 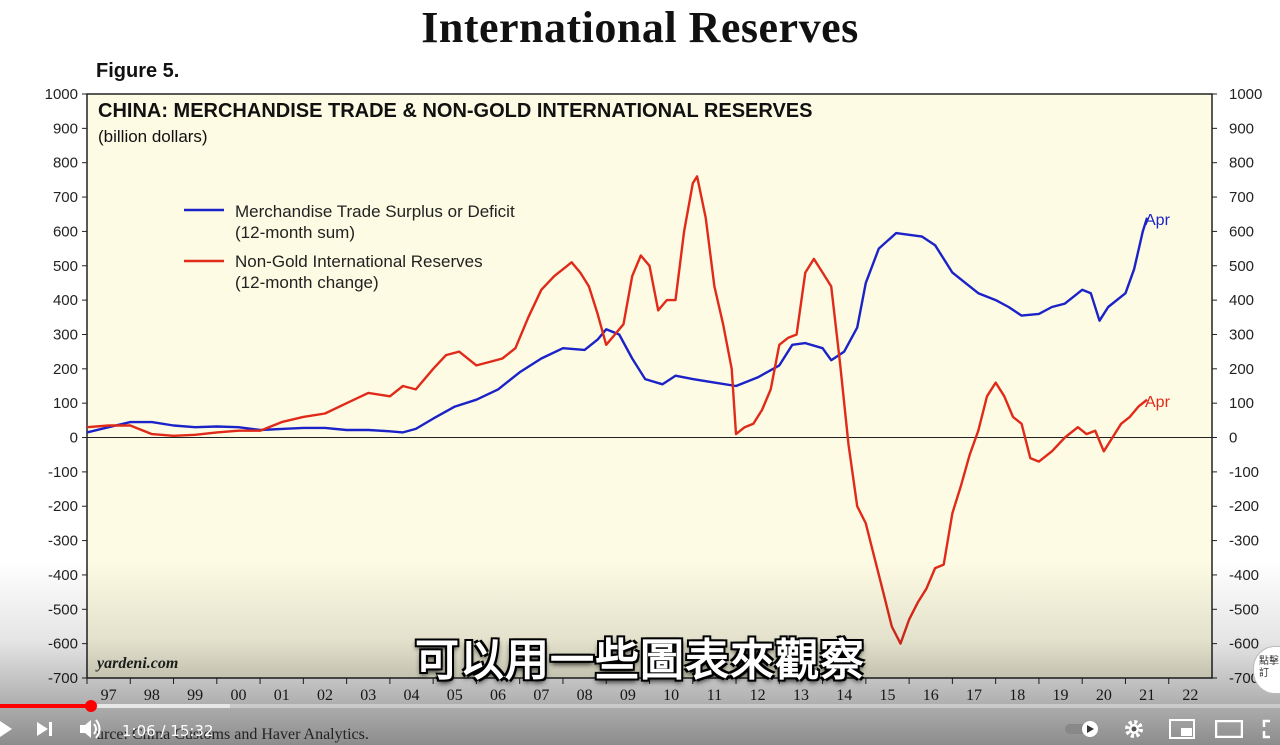 What do you see at coordinates (1266, 729) in the screenshot?
I see `fullscreen-icon` at bounding box center [1266, 729].